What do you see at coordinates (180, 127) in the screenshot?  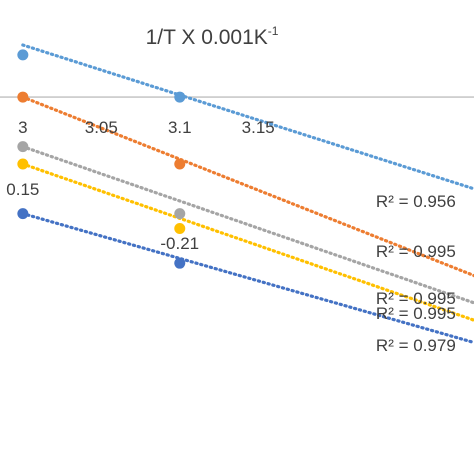 I see `x-tick-label: 3.1` at bounding box center [180, 127].